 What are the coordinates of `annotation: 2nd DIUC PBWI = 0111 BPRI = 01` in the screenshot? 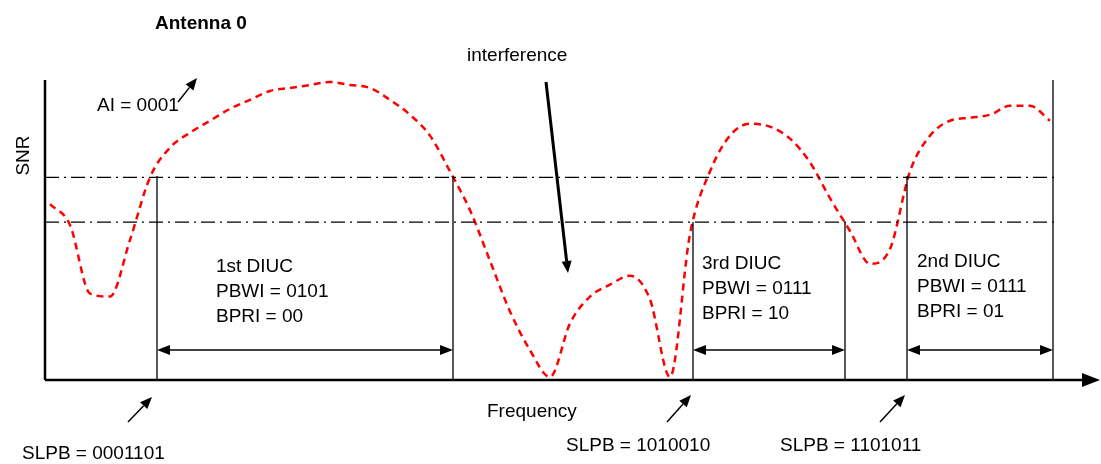 It's located at (972, 286).